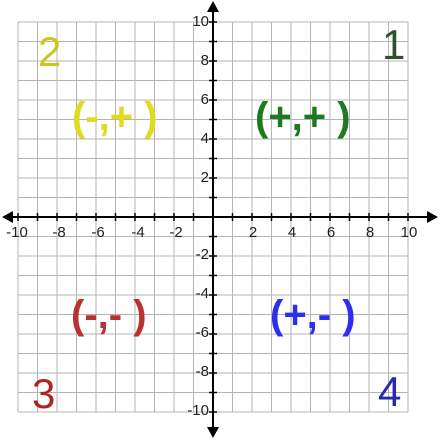 This screenshot has height=442, width=447. Describe the element at coordinates (202, 332) in the screenshot. I see `y-tick-label: -6` at that location.